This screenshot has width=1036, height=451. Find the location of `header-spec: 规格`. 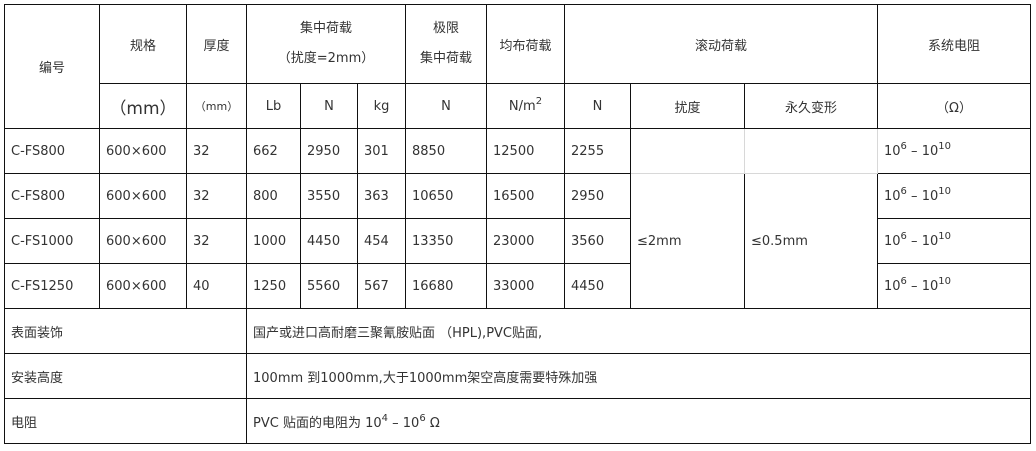

header-spec: 规格 is located at coordinates (143, 44).